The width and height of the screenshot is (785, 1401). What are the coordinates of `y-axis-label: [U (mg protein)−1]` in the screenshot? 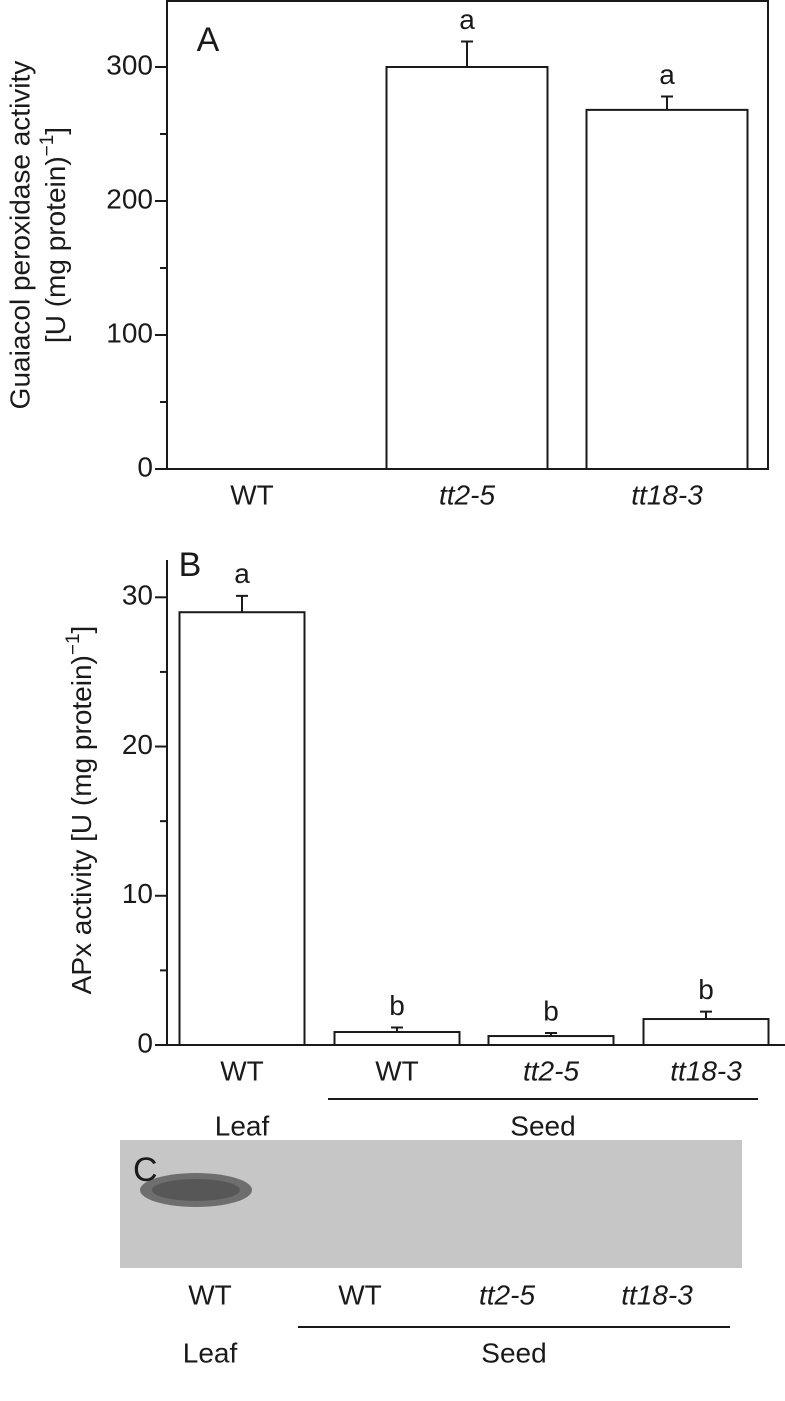 It's located at (54, 235).